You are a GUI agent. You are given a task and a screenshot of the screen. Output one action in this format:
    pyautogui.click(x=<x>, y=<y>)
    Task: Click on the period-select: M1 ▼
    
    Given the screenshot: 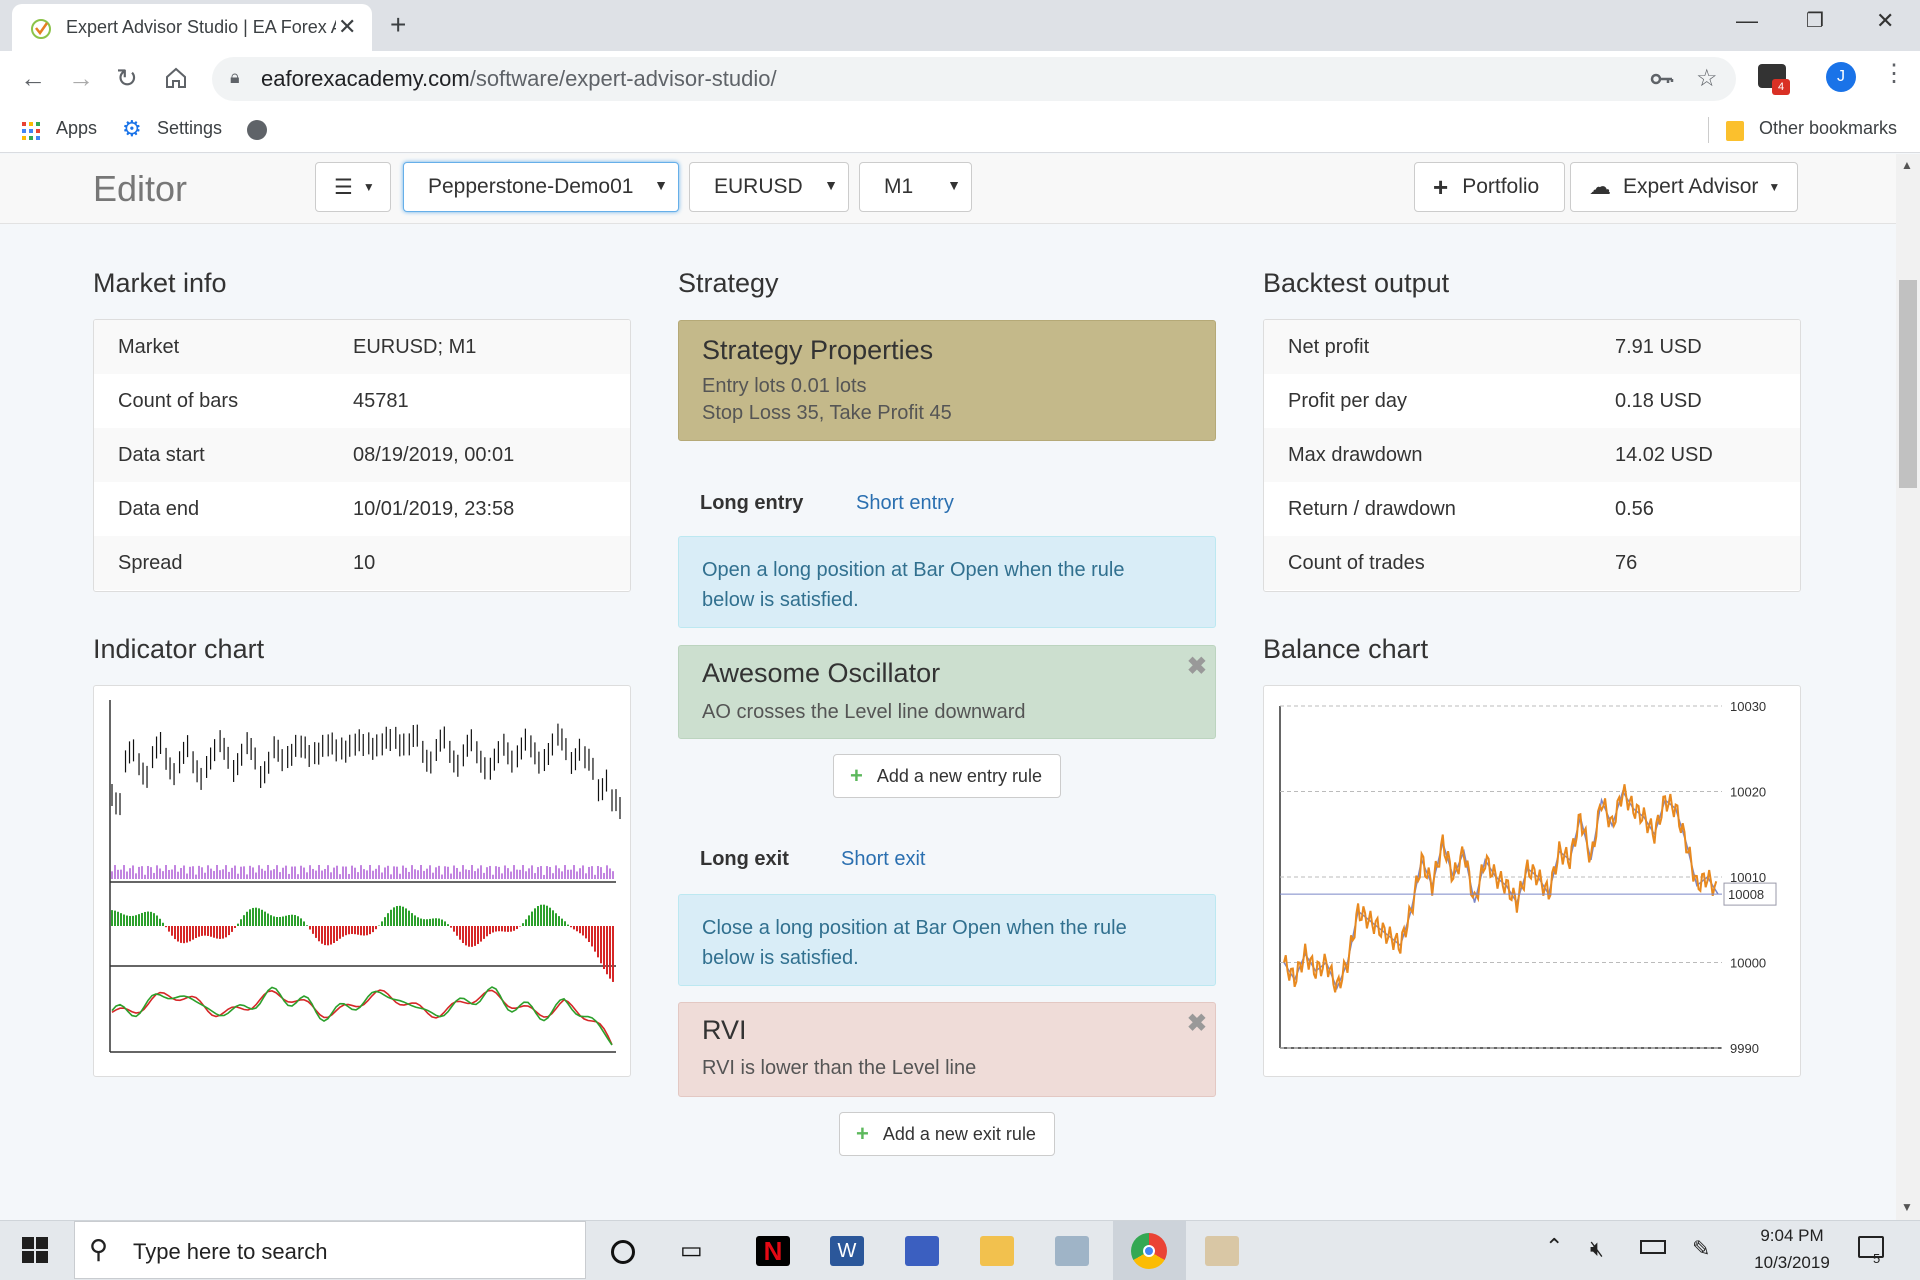 What is the action you would take?
    pyautogui.click(x=915, y=187)
    